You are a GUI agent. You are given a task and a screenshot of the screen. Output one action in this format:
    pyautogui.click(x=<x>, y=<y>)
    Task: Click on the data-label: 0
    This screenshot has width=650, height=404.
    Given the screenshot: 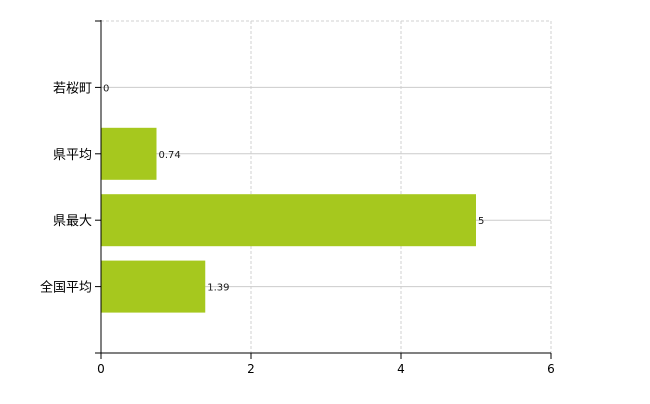 What is the action you would take?
    pyautogui.click(x=106, y=88)
    